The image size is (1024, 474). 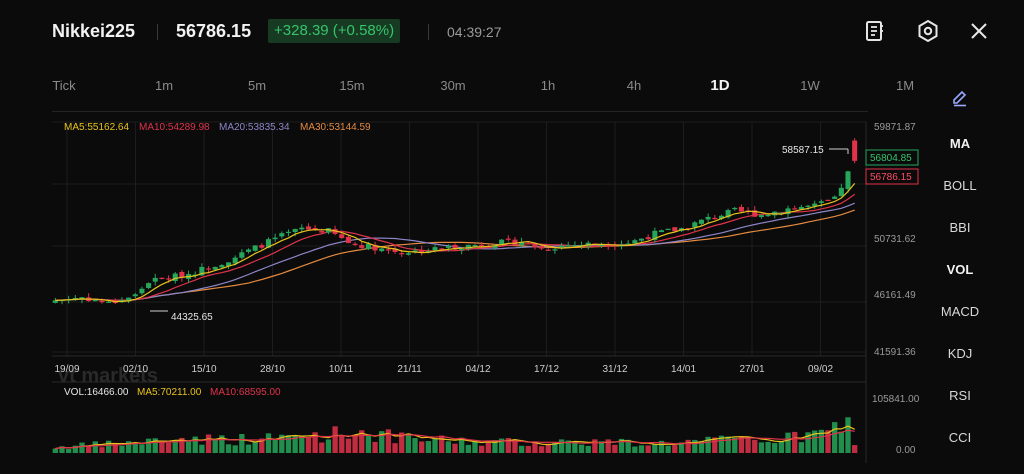 I want to click on price-tick: 59871.87, so click(x=895, y=127).